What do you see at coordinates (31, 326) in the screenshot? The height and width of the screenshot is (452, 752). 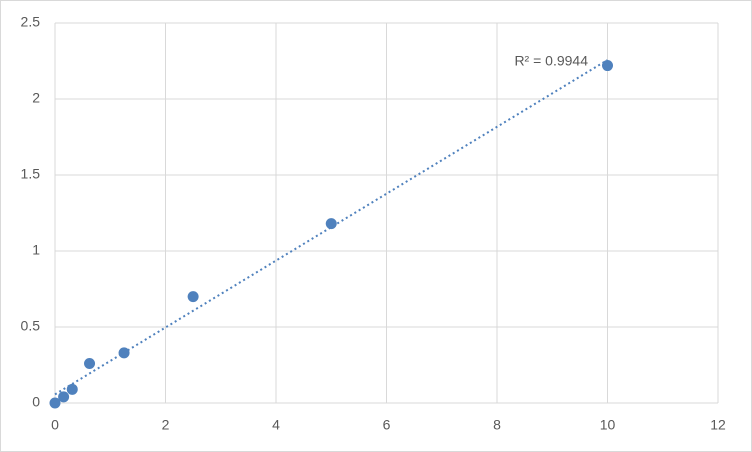 I see `y-tick-label: 0.5` at bounding box center [31, 326].